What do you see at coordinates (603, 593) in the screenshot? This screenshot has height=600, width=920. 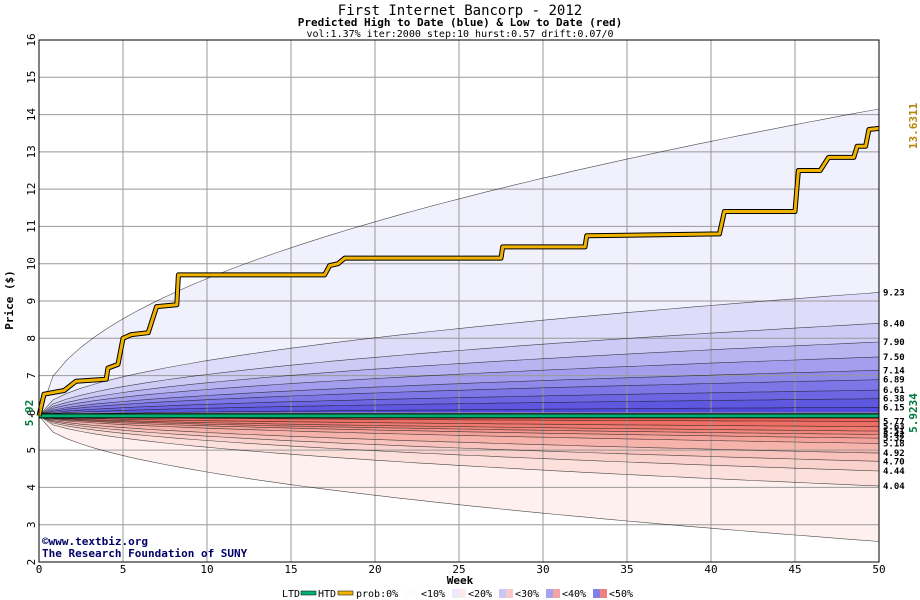 I see `legend-p40-swatch-b` at bounding box center [603, 593].